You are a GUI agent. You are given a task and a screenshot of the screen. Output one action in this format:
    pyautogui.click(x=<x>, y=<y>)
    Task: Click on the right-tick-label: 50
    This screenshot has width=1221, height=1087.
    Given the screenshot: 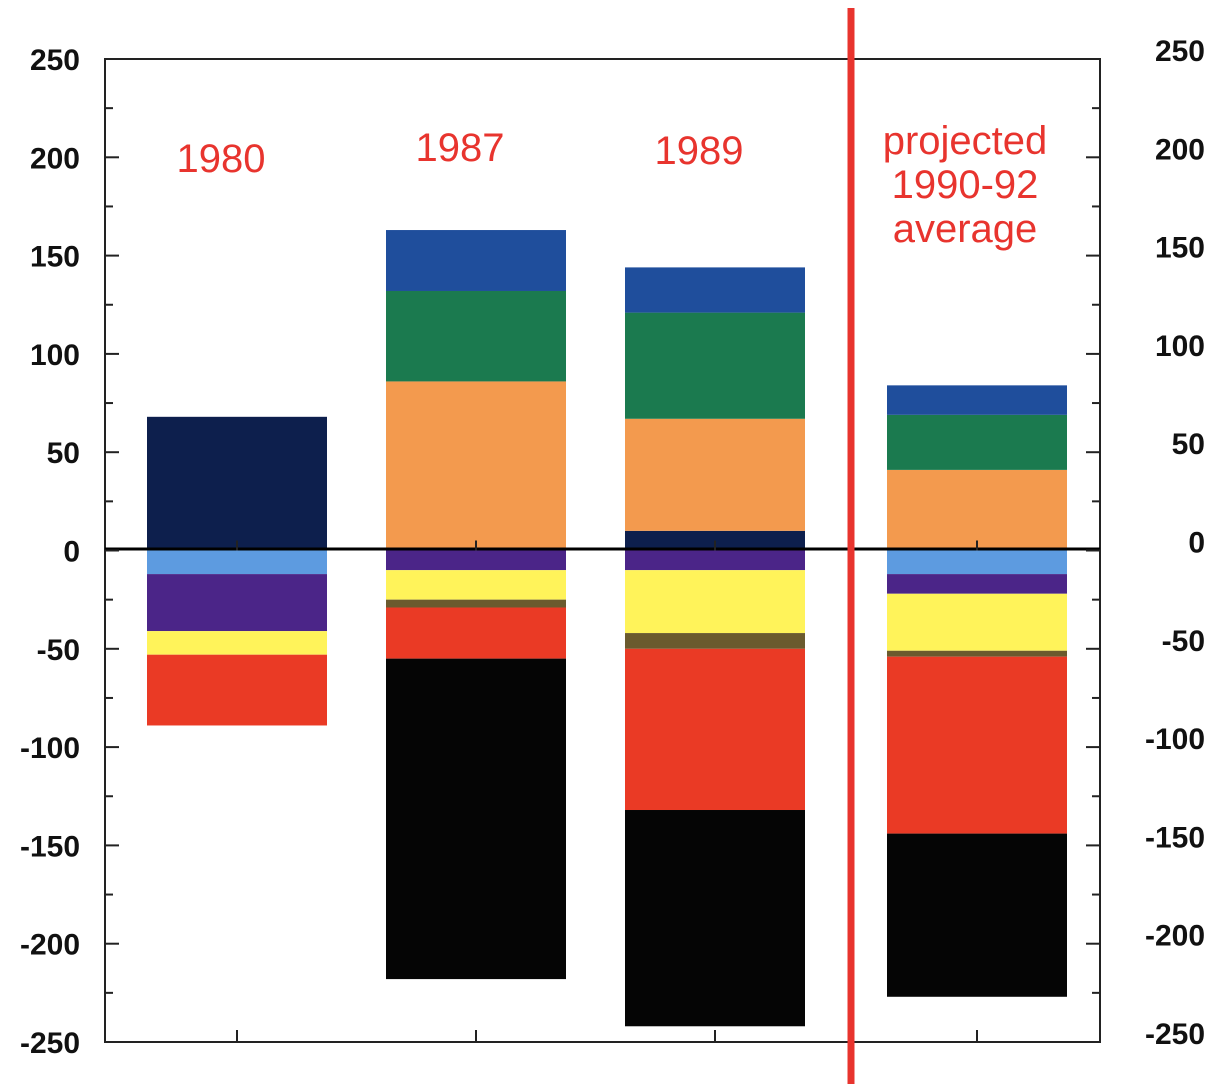 What is the action you would take?
    pyautogui.click(x=1188, y=444)
    